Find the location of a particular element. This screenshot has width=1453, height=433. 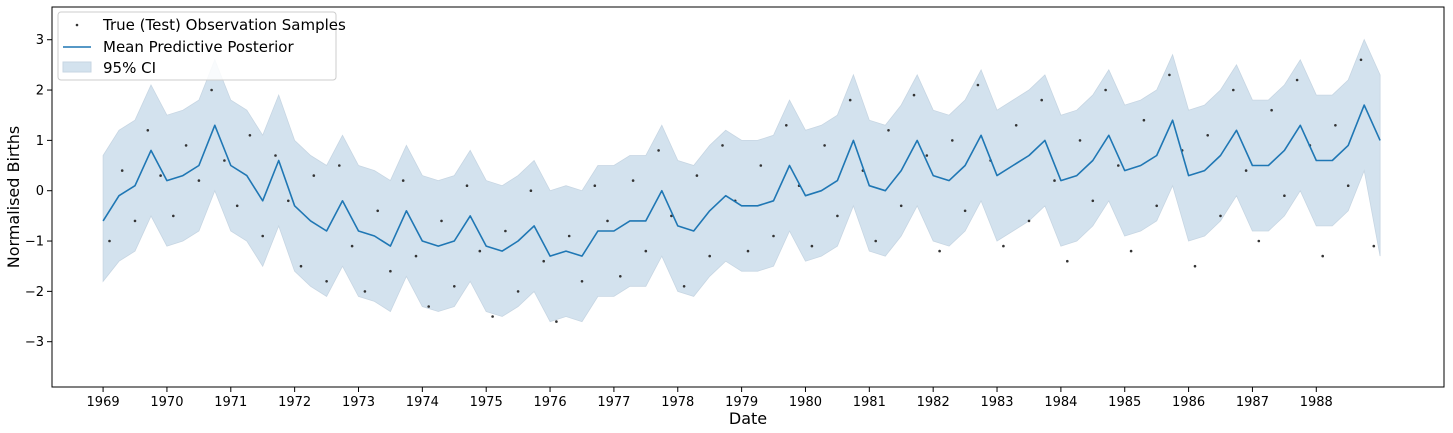

legend-box is located at coordinates (197, 46).